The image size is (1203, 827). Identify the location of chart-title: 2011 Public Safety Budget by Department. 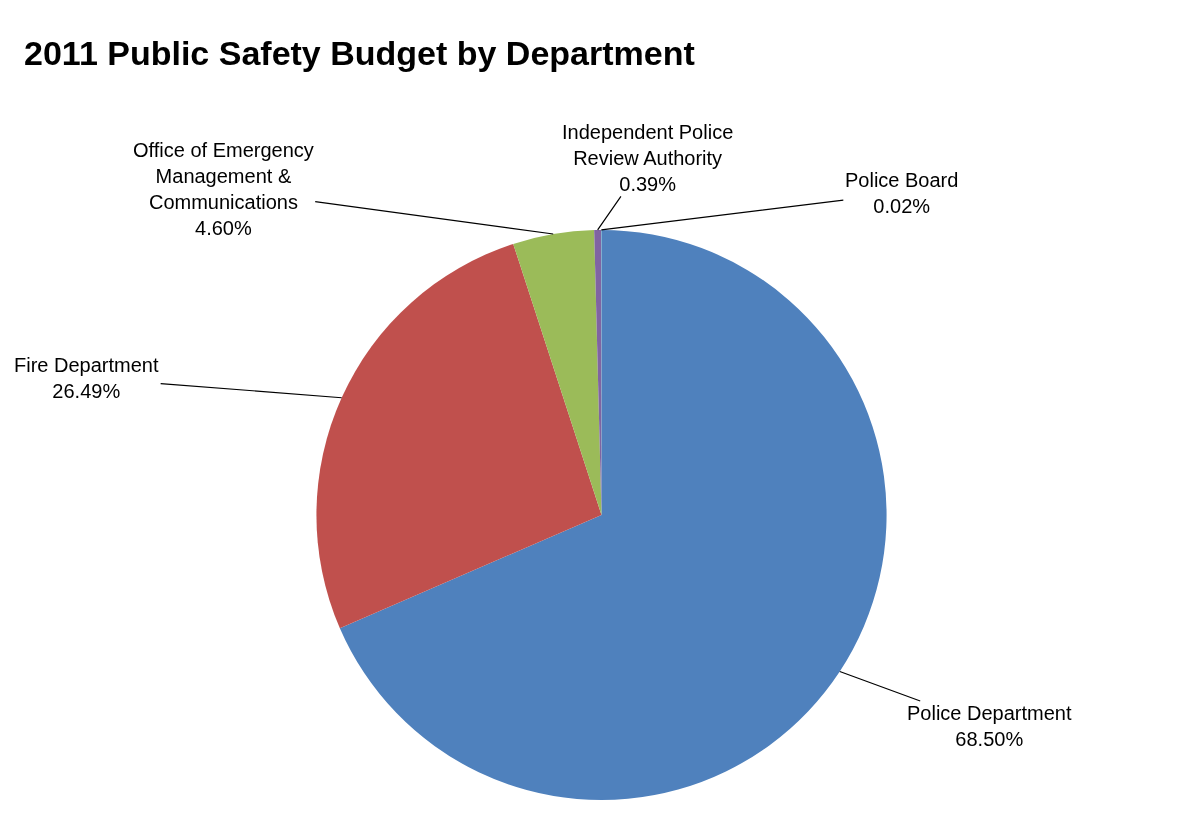
(359, 52).